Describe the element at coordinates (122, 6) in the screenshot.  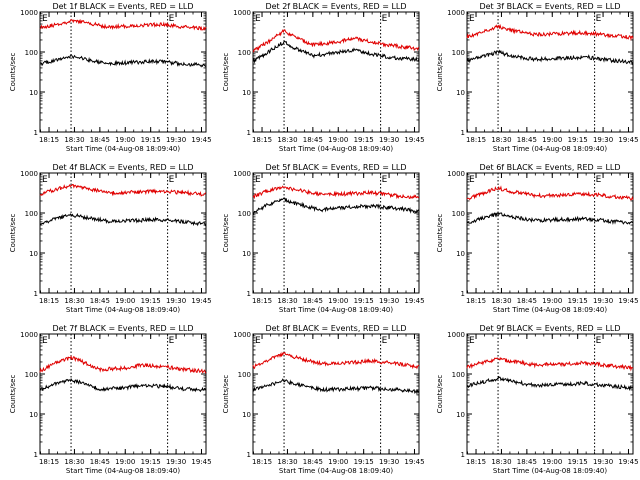
I see `panel-title: Det 1f BLACK = Events, RED = LLD` at that location.